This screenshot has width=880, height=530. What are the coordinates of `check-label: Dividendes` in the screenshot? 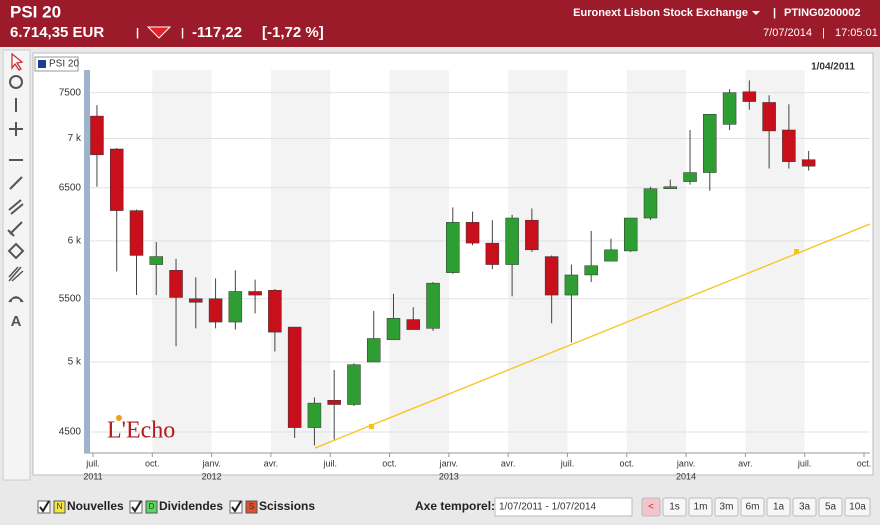 It's located at (191, 506).